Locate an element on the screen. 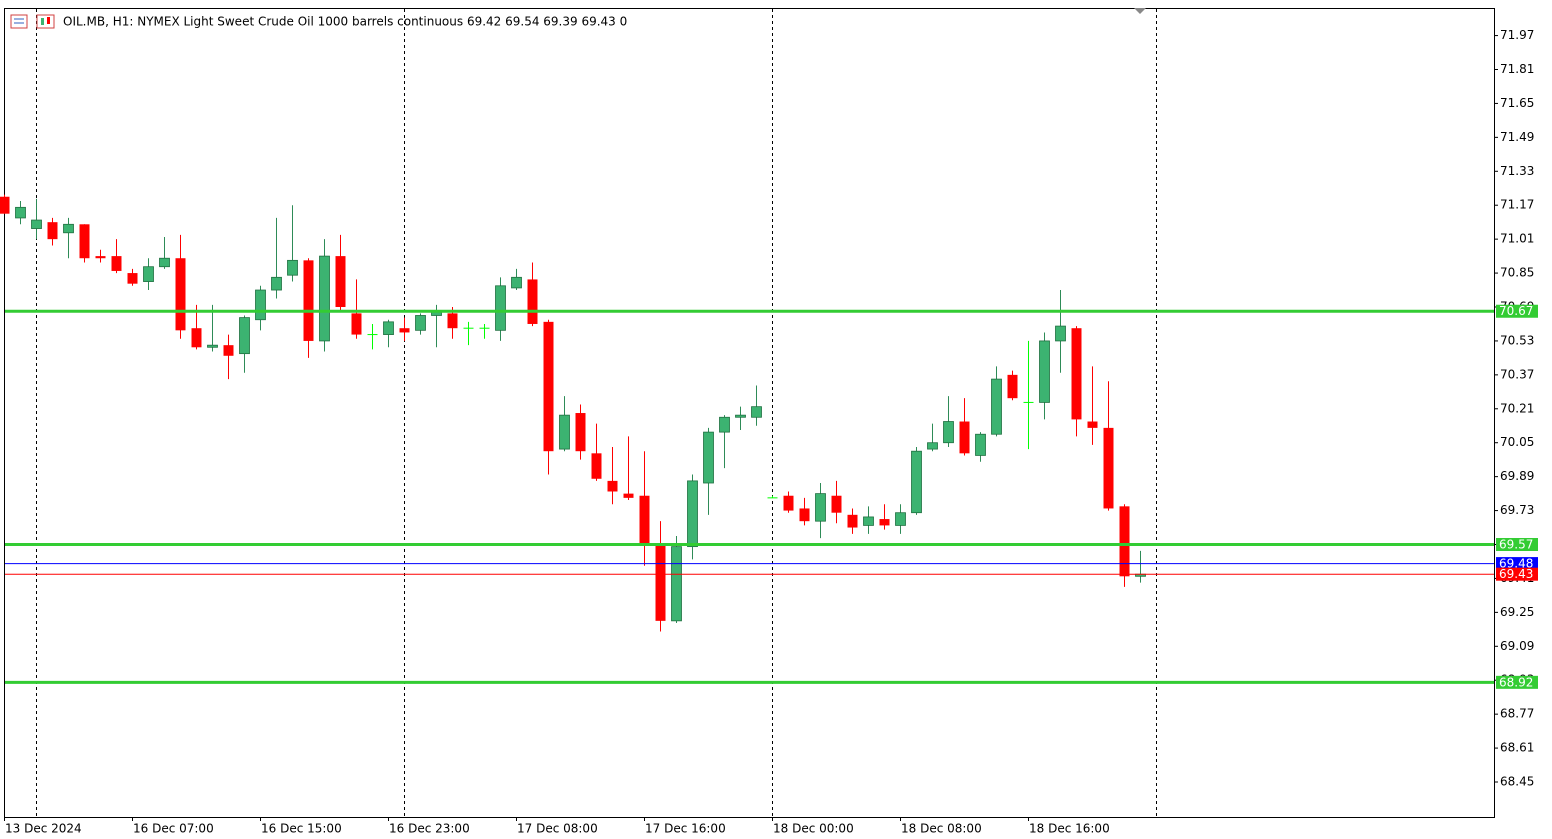 Image resolution: width=1552 pixels, height=839 pixels. shift-marker is located at coordinates (1140, 11).